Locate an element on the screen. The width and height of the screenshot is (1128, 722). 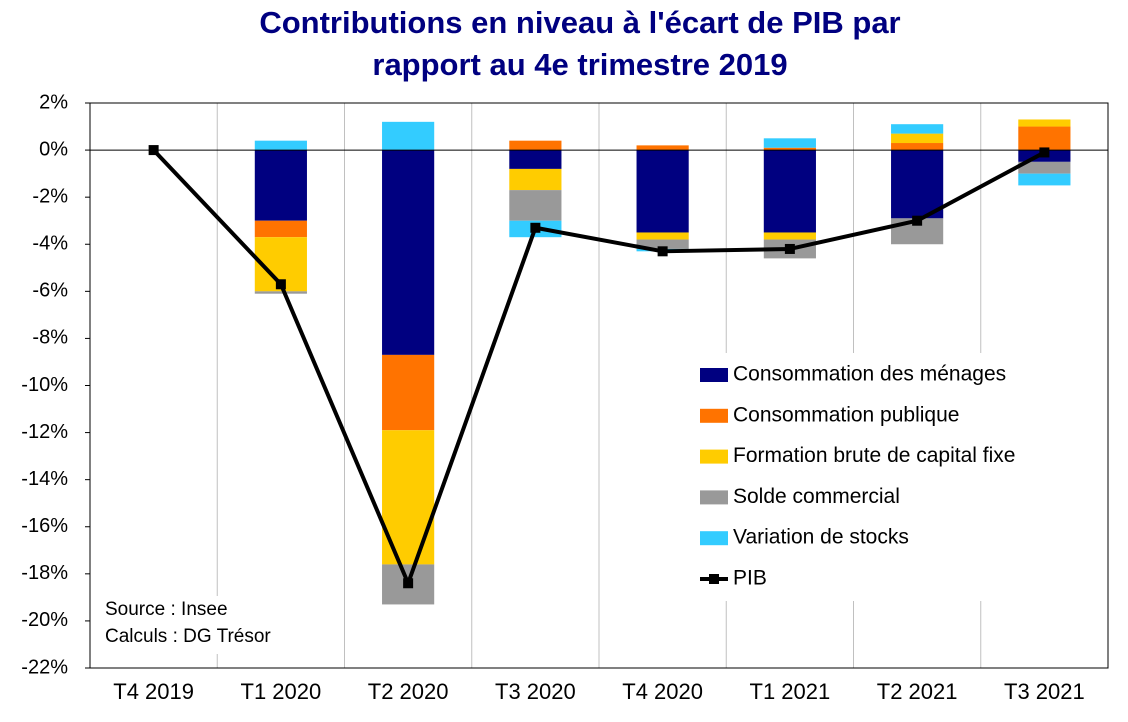
annotation-box is located at coordinates (212, 625).